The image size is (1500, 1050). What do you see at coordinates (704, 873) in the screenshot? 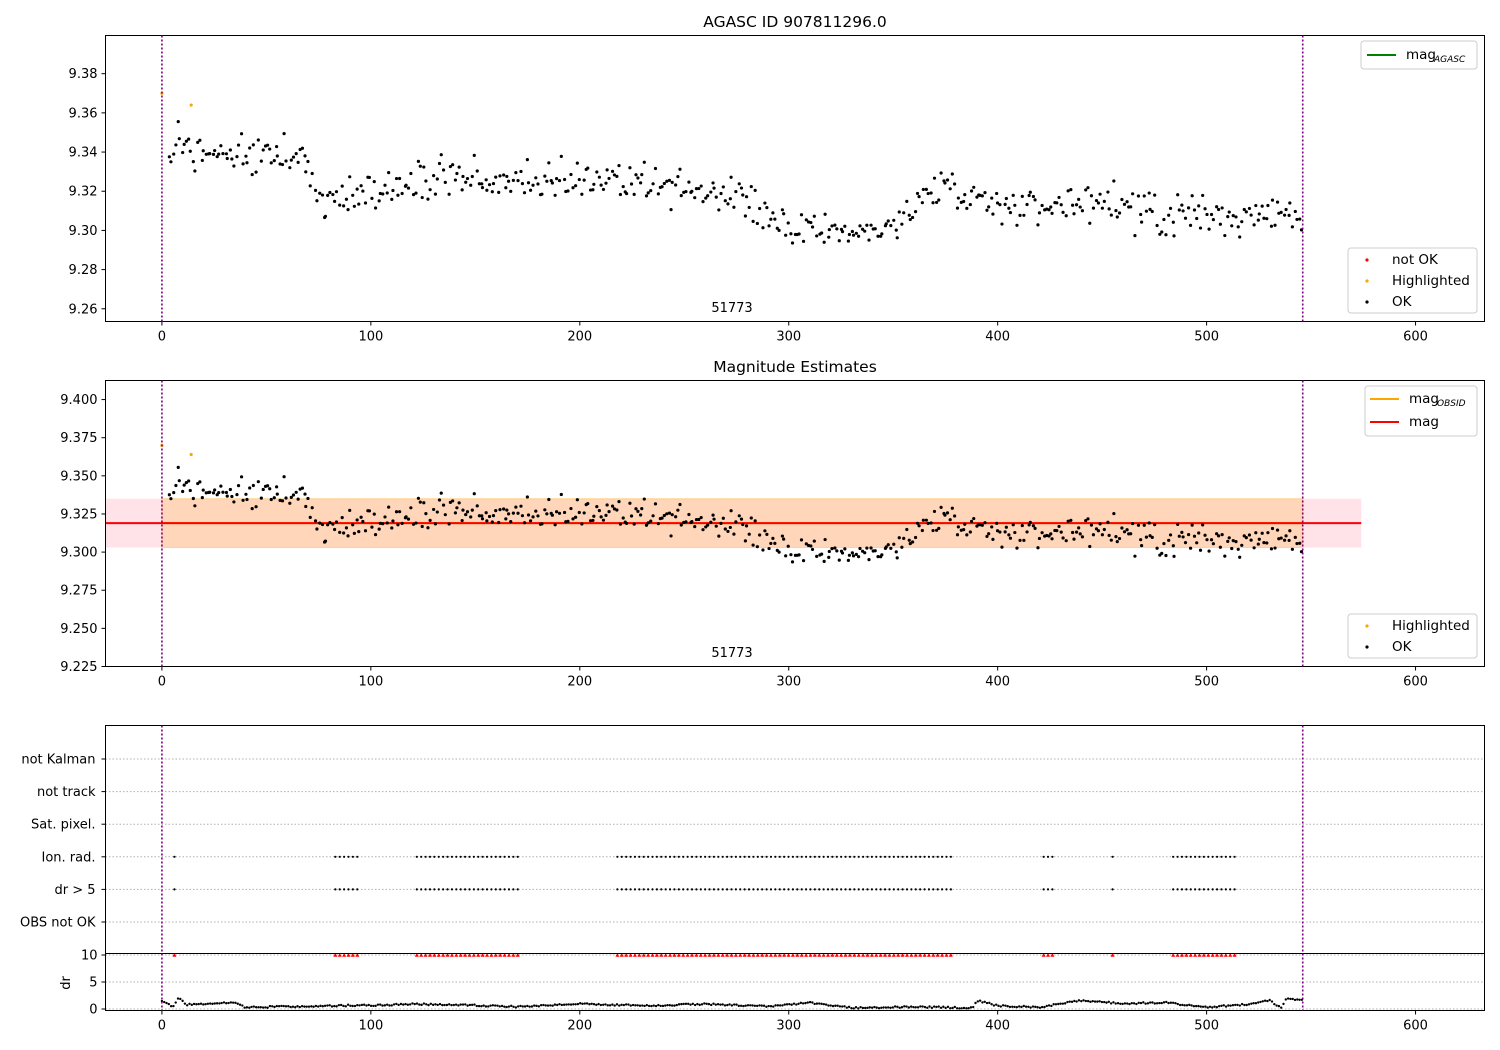
I see `flags-points` at bounding box center [704, 873].